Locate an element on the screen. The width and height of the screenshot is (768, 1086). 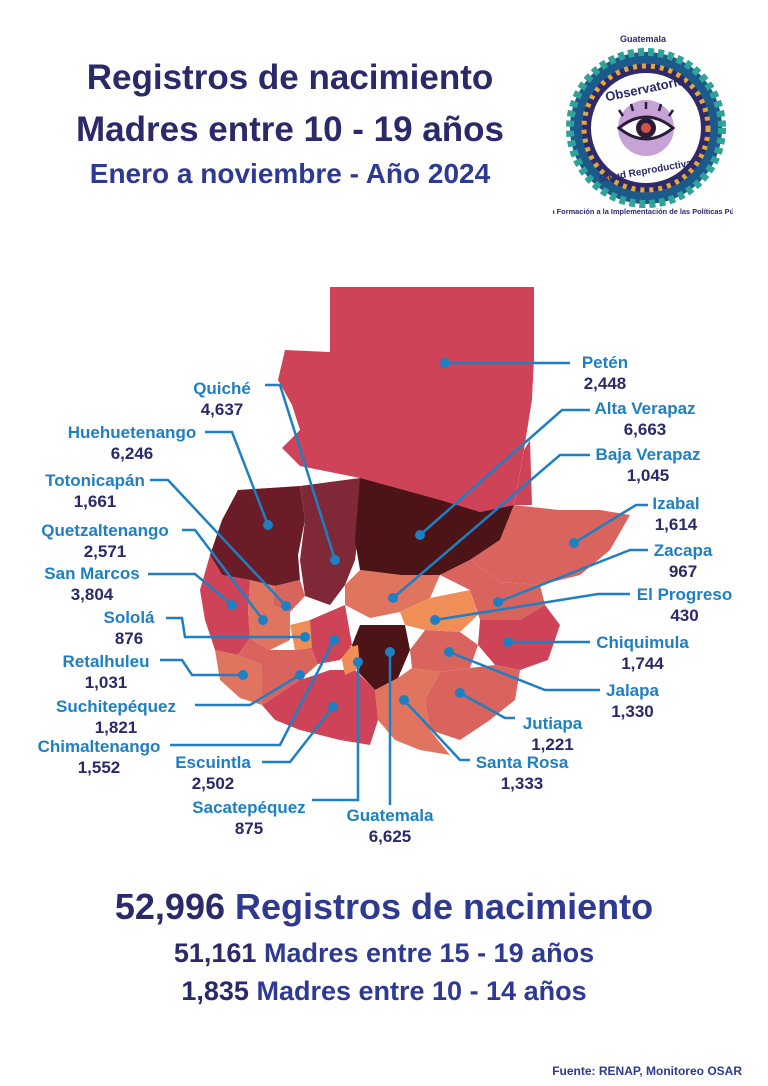
region-zacapa is located at coordinates (492, 590).